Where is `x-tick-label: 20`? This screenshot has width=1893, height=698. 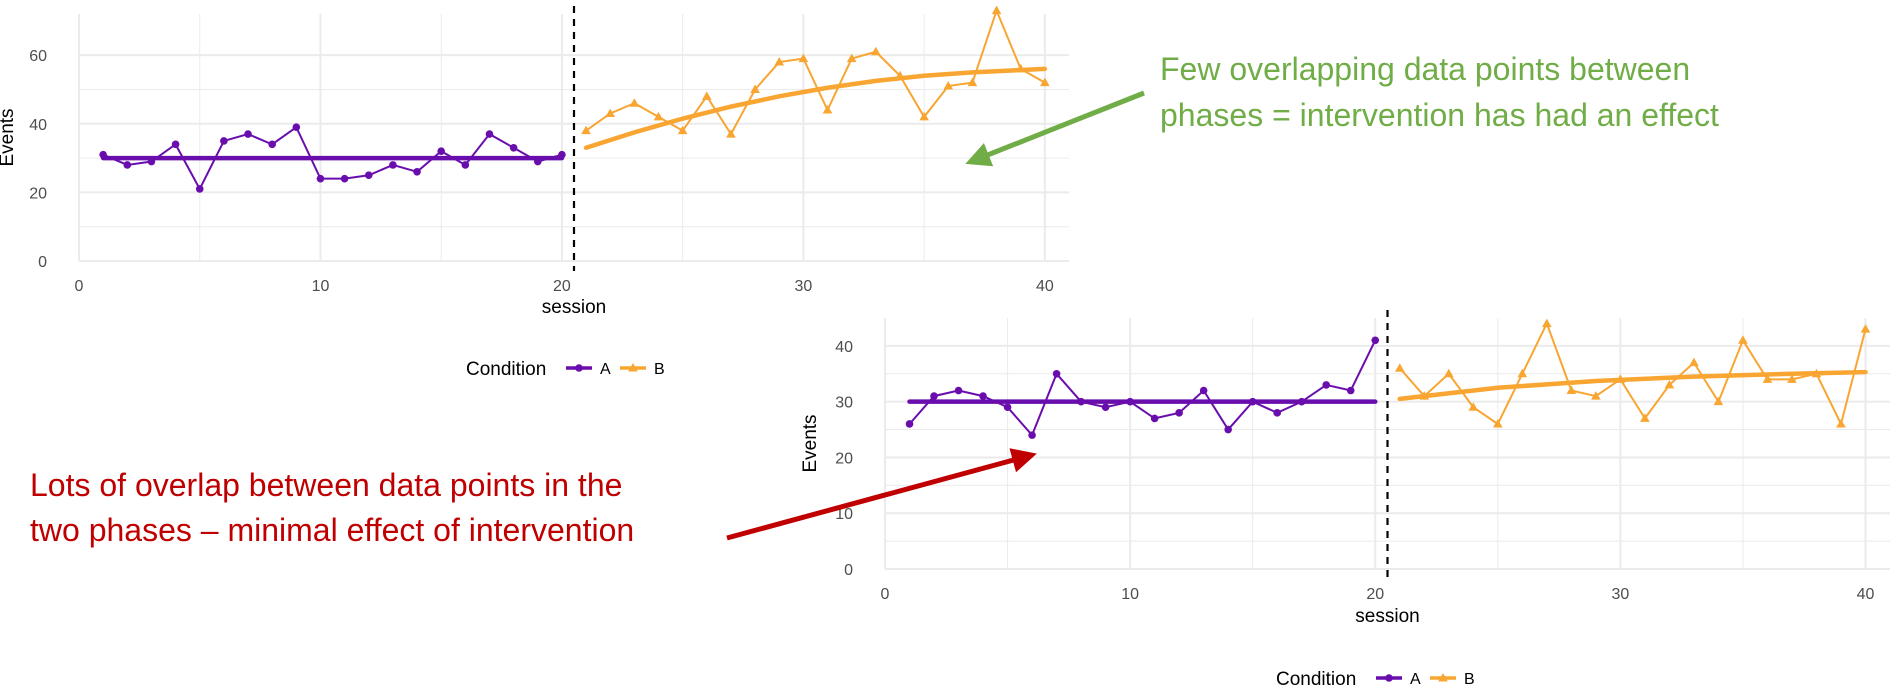 x-tick-label: 20 is located at coordinates (562, 286).